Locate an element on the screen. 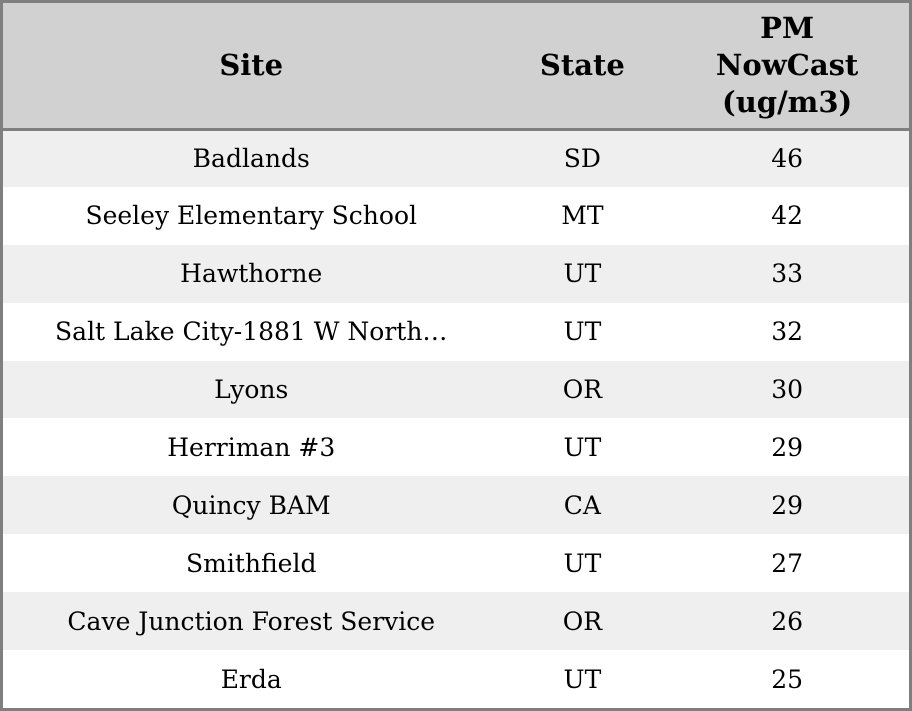 The width and height of the screenshot is (912, 711). cell-state: CA is located at coordinates (582, 505).